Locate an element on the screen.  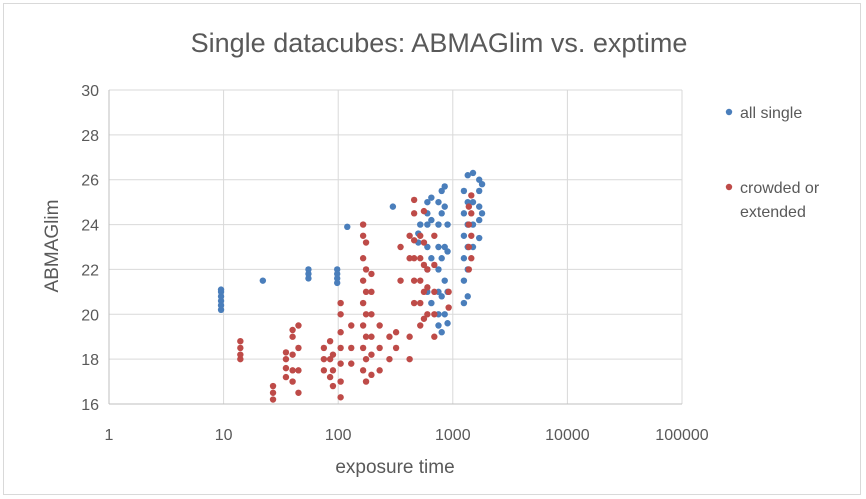
y-tick-label: 22 is located at coordinates (90, 270).